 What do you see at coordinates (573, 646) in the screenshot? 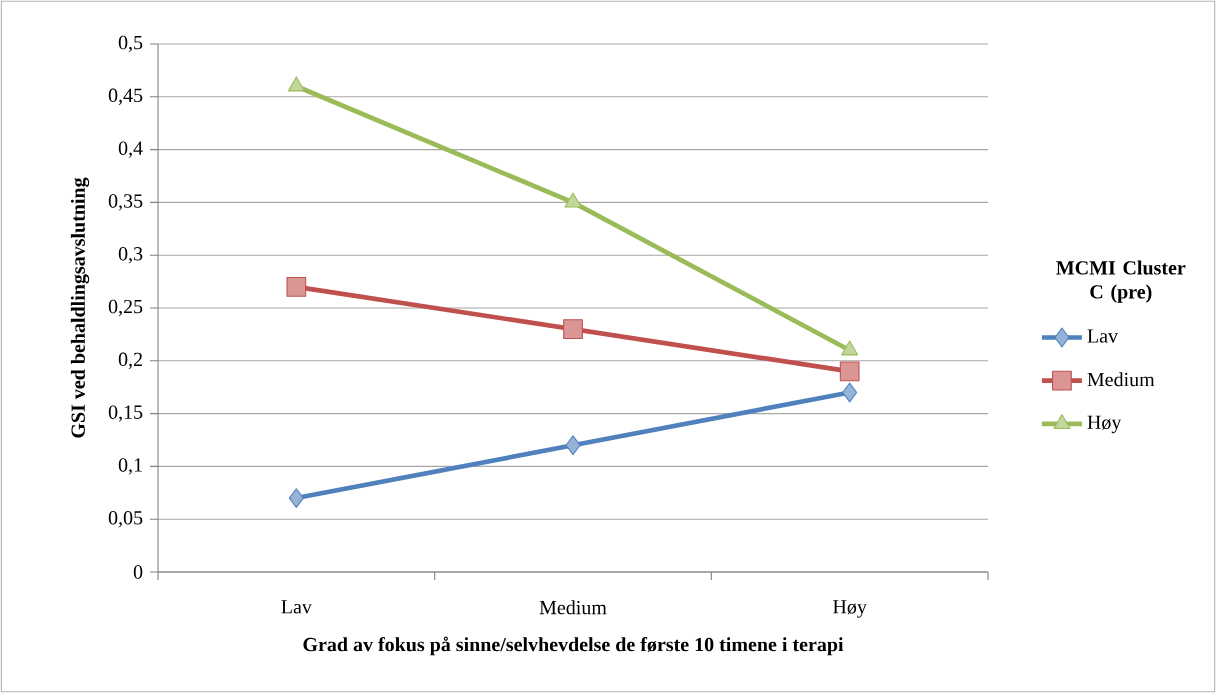
I see `x-axis-title: Grad av fokus på sinne/selvhevdelse de første 10 timene i terapi` at bounding box center [573, 646].